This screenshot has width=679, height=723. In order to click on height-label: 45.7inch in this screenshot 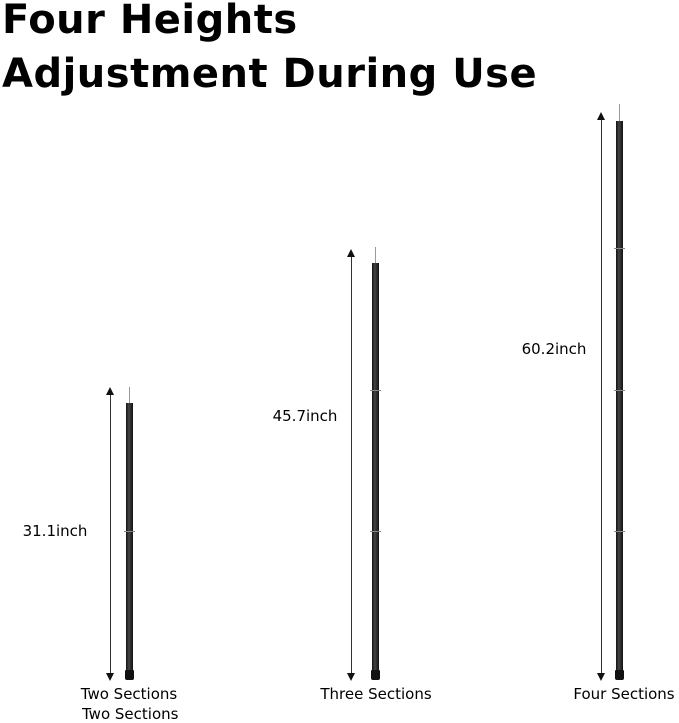, I will do `click(305, 416)`.